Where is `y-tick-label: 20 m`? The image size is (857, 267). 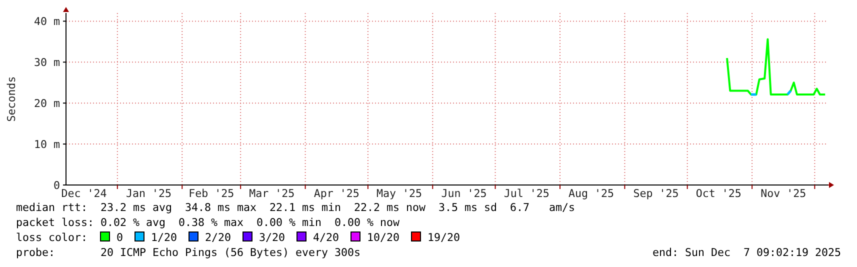
y-tick-label: 20 m is located at coordinates (47, 103).